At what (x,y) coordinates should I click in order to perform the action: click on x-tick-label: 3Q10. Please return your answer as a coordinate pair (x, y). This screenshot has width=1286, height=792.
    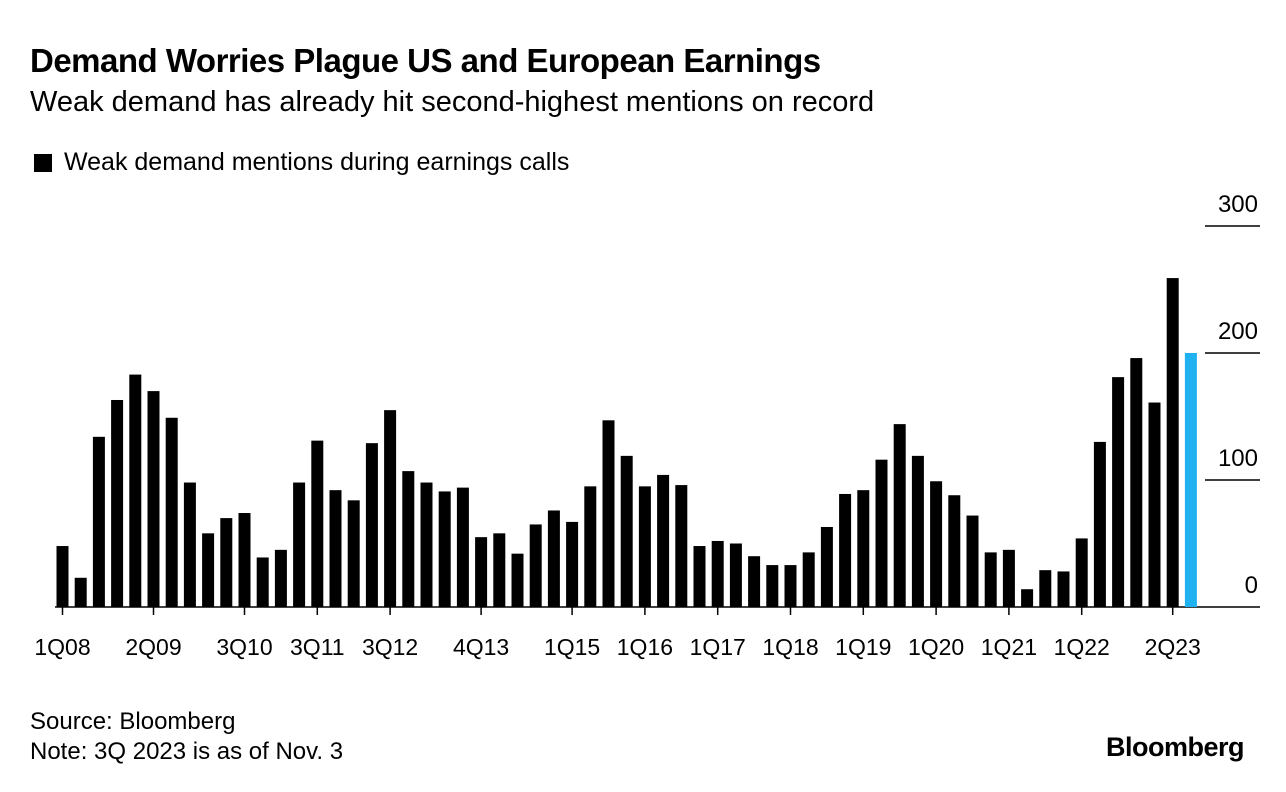
    Looking at the image, I should click on (244, 647).